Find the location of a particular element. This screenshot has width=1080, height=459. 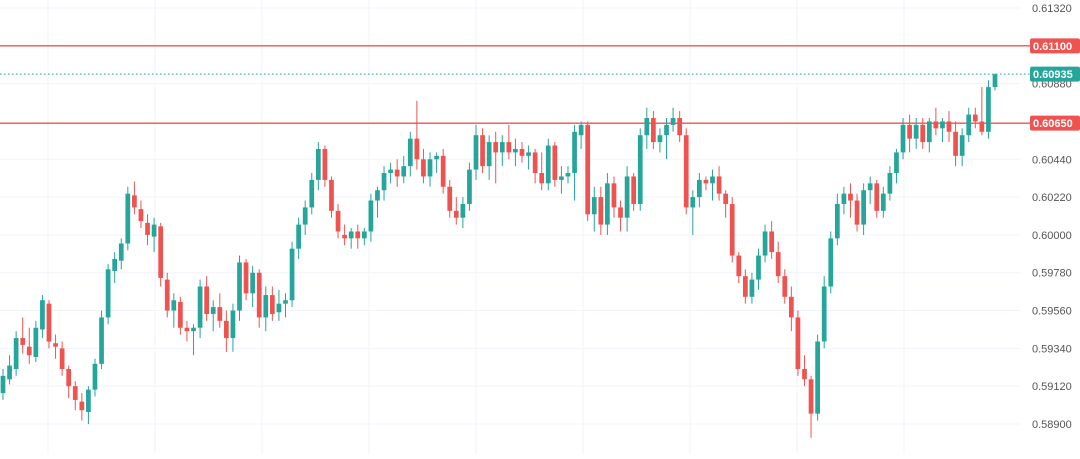

level-label: 0.60935 is located at coordinates (1053, 75).